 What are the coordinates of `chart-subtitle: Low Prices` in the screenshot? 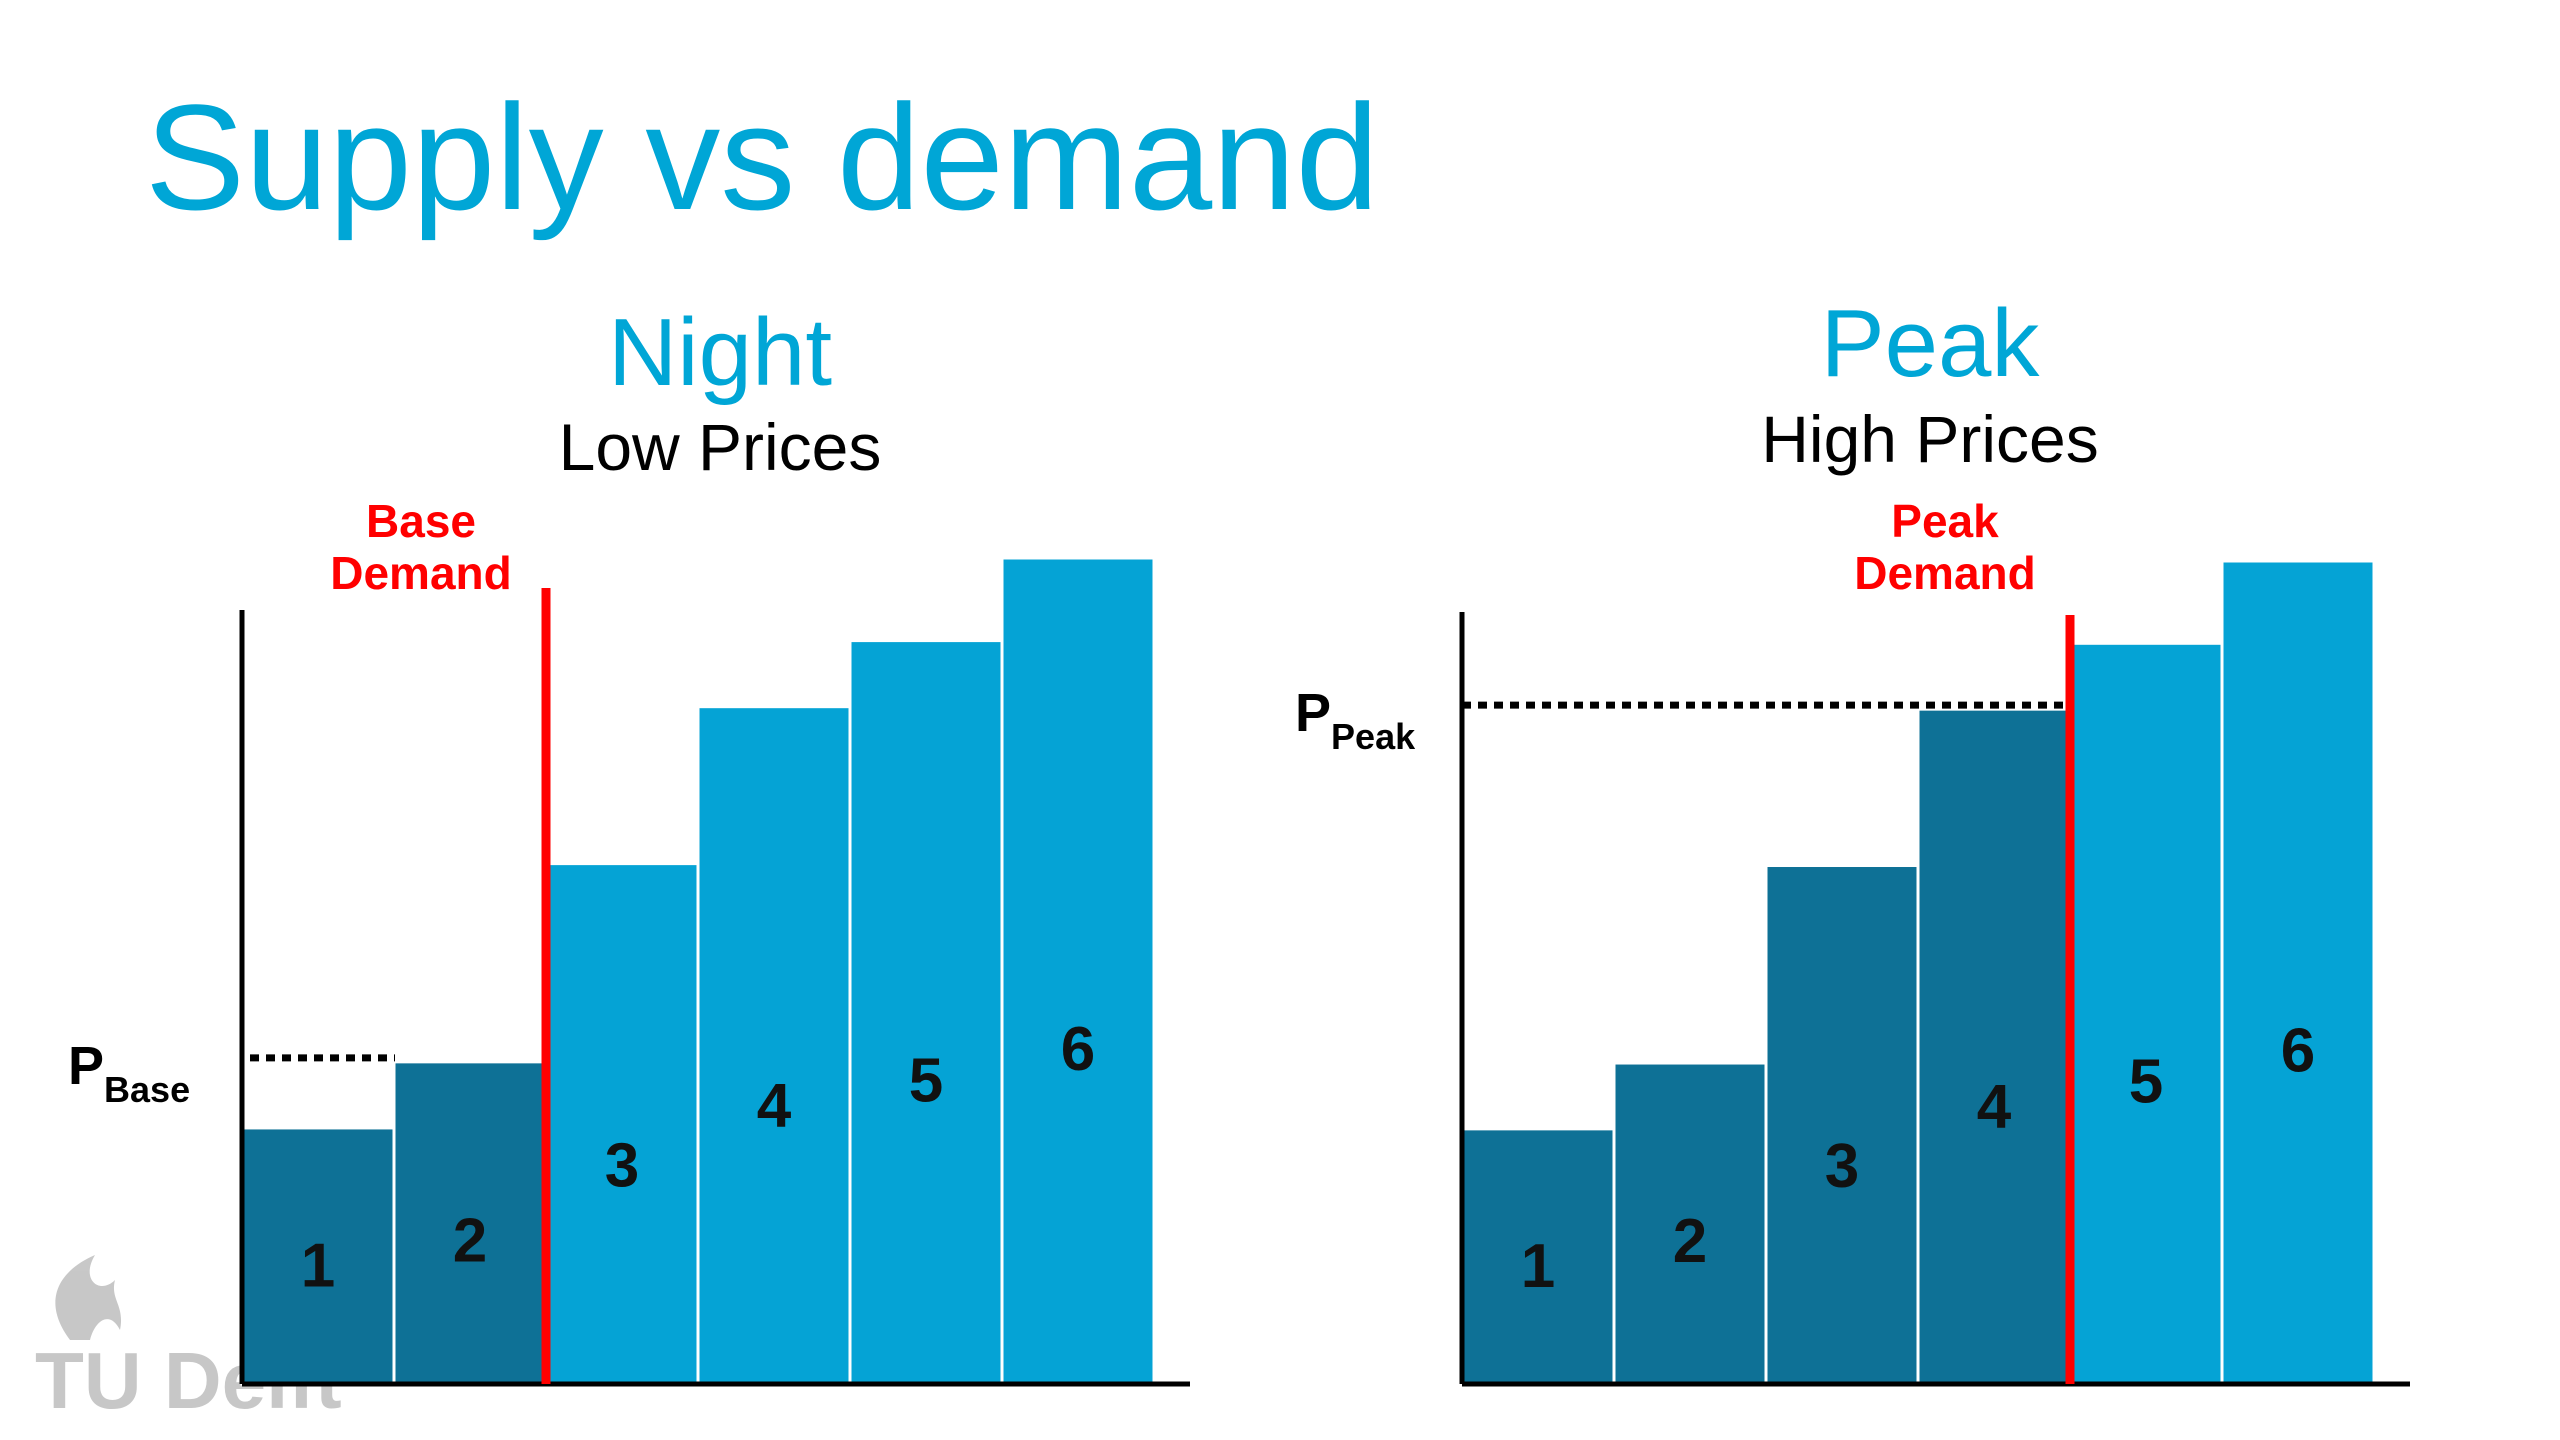 It's located at (720, 447).